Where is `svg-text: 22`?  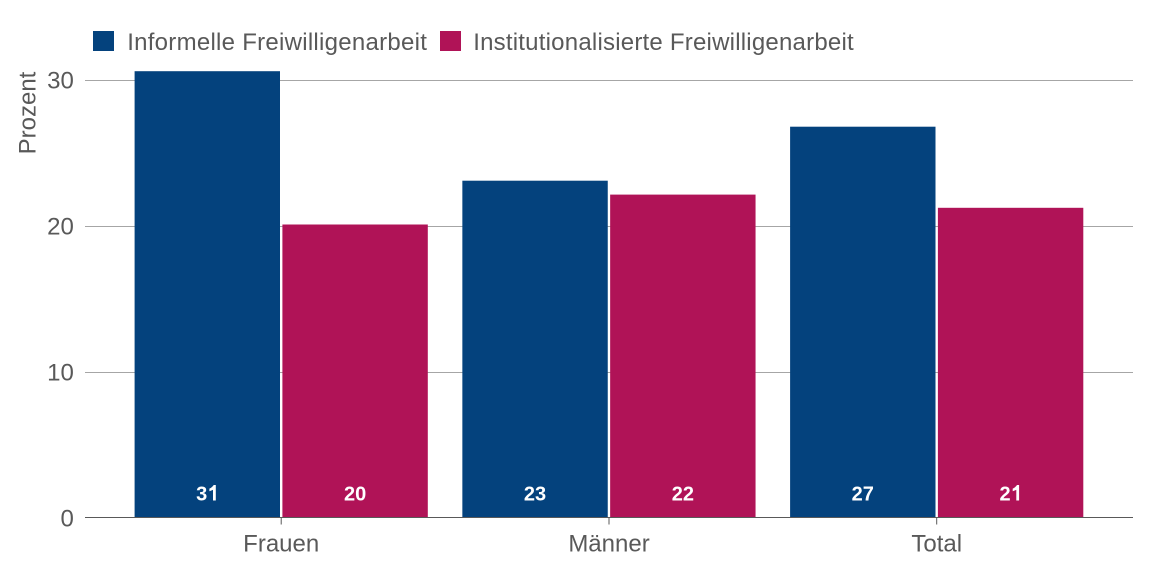
svg-text: 22 is located at coordinates (683, 494).